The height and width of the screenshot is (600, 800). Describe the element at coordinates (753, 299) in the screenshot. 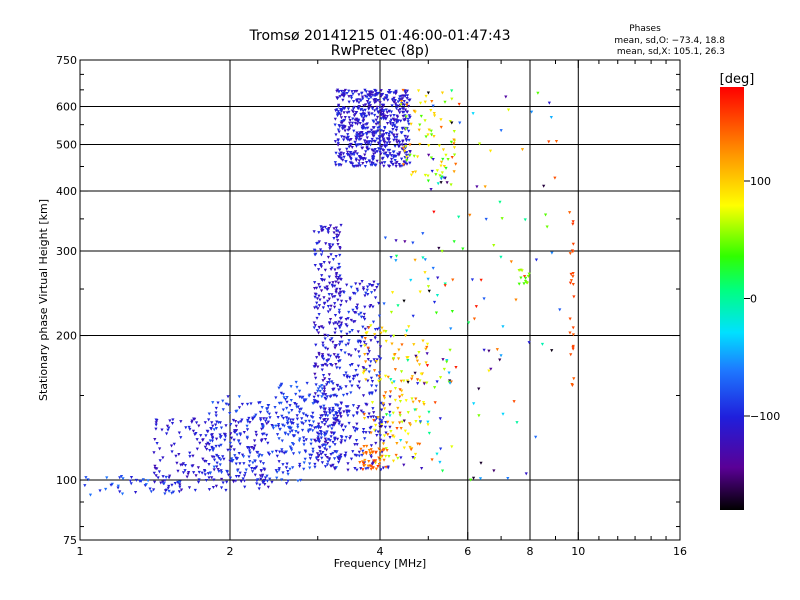

I see `colorbar-tick-label: 0` at that location.